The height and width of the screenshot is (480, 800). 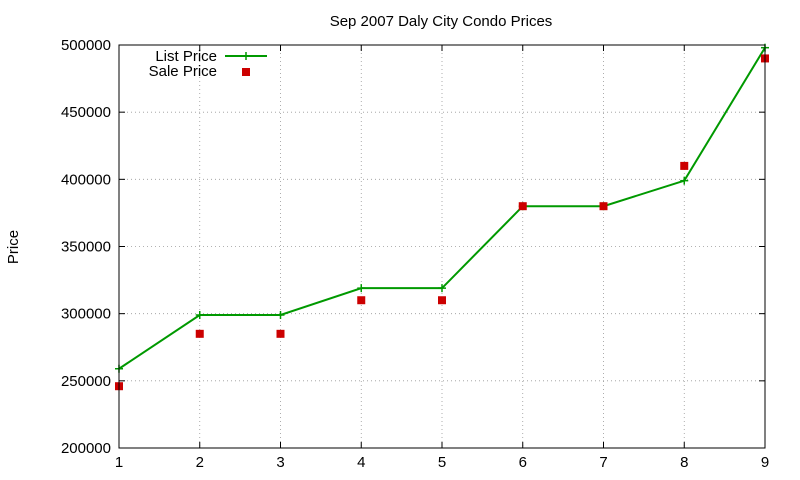 What do you see at coordinates (684, 462) in the screenshot?
I see `x-tick-label: 8` at bounding box center [684, 462].